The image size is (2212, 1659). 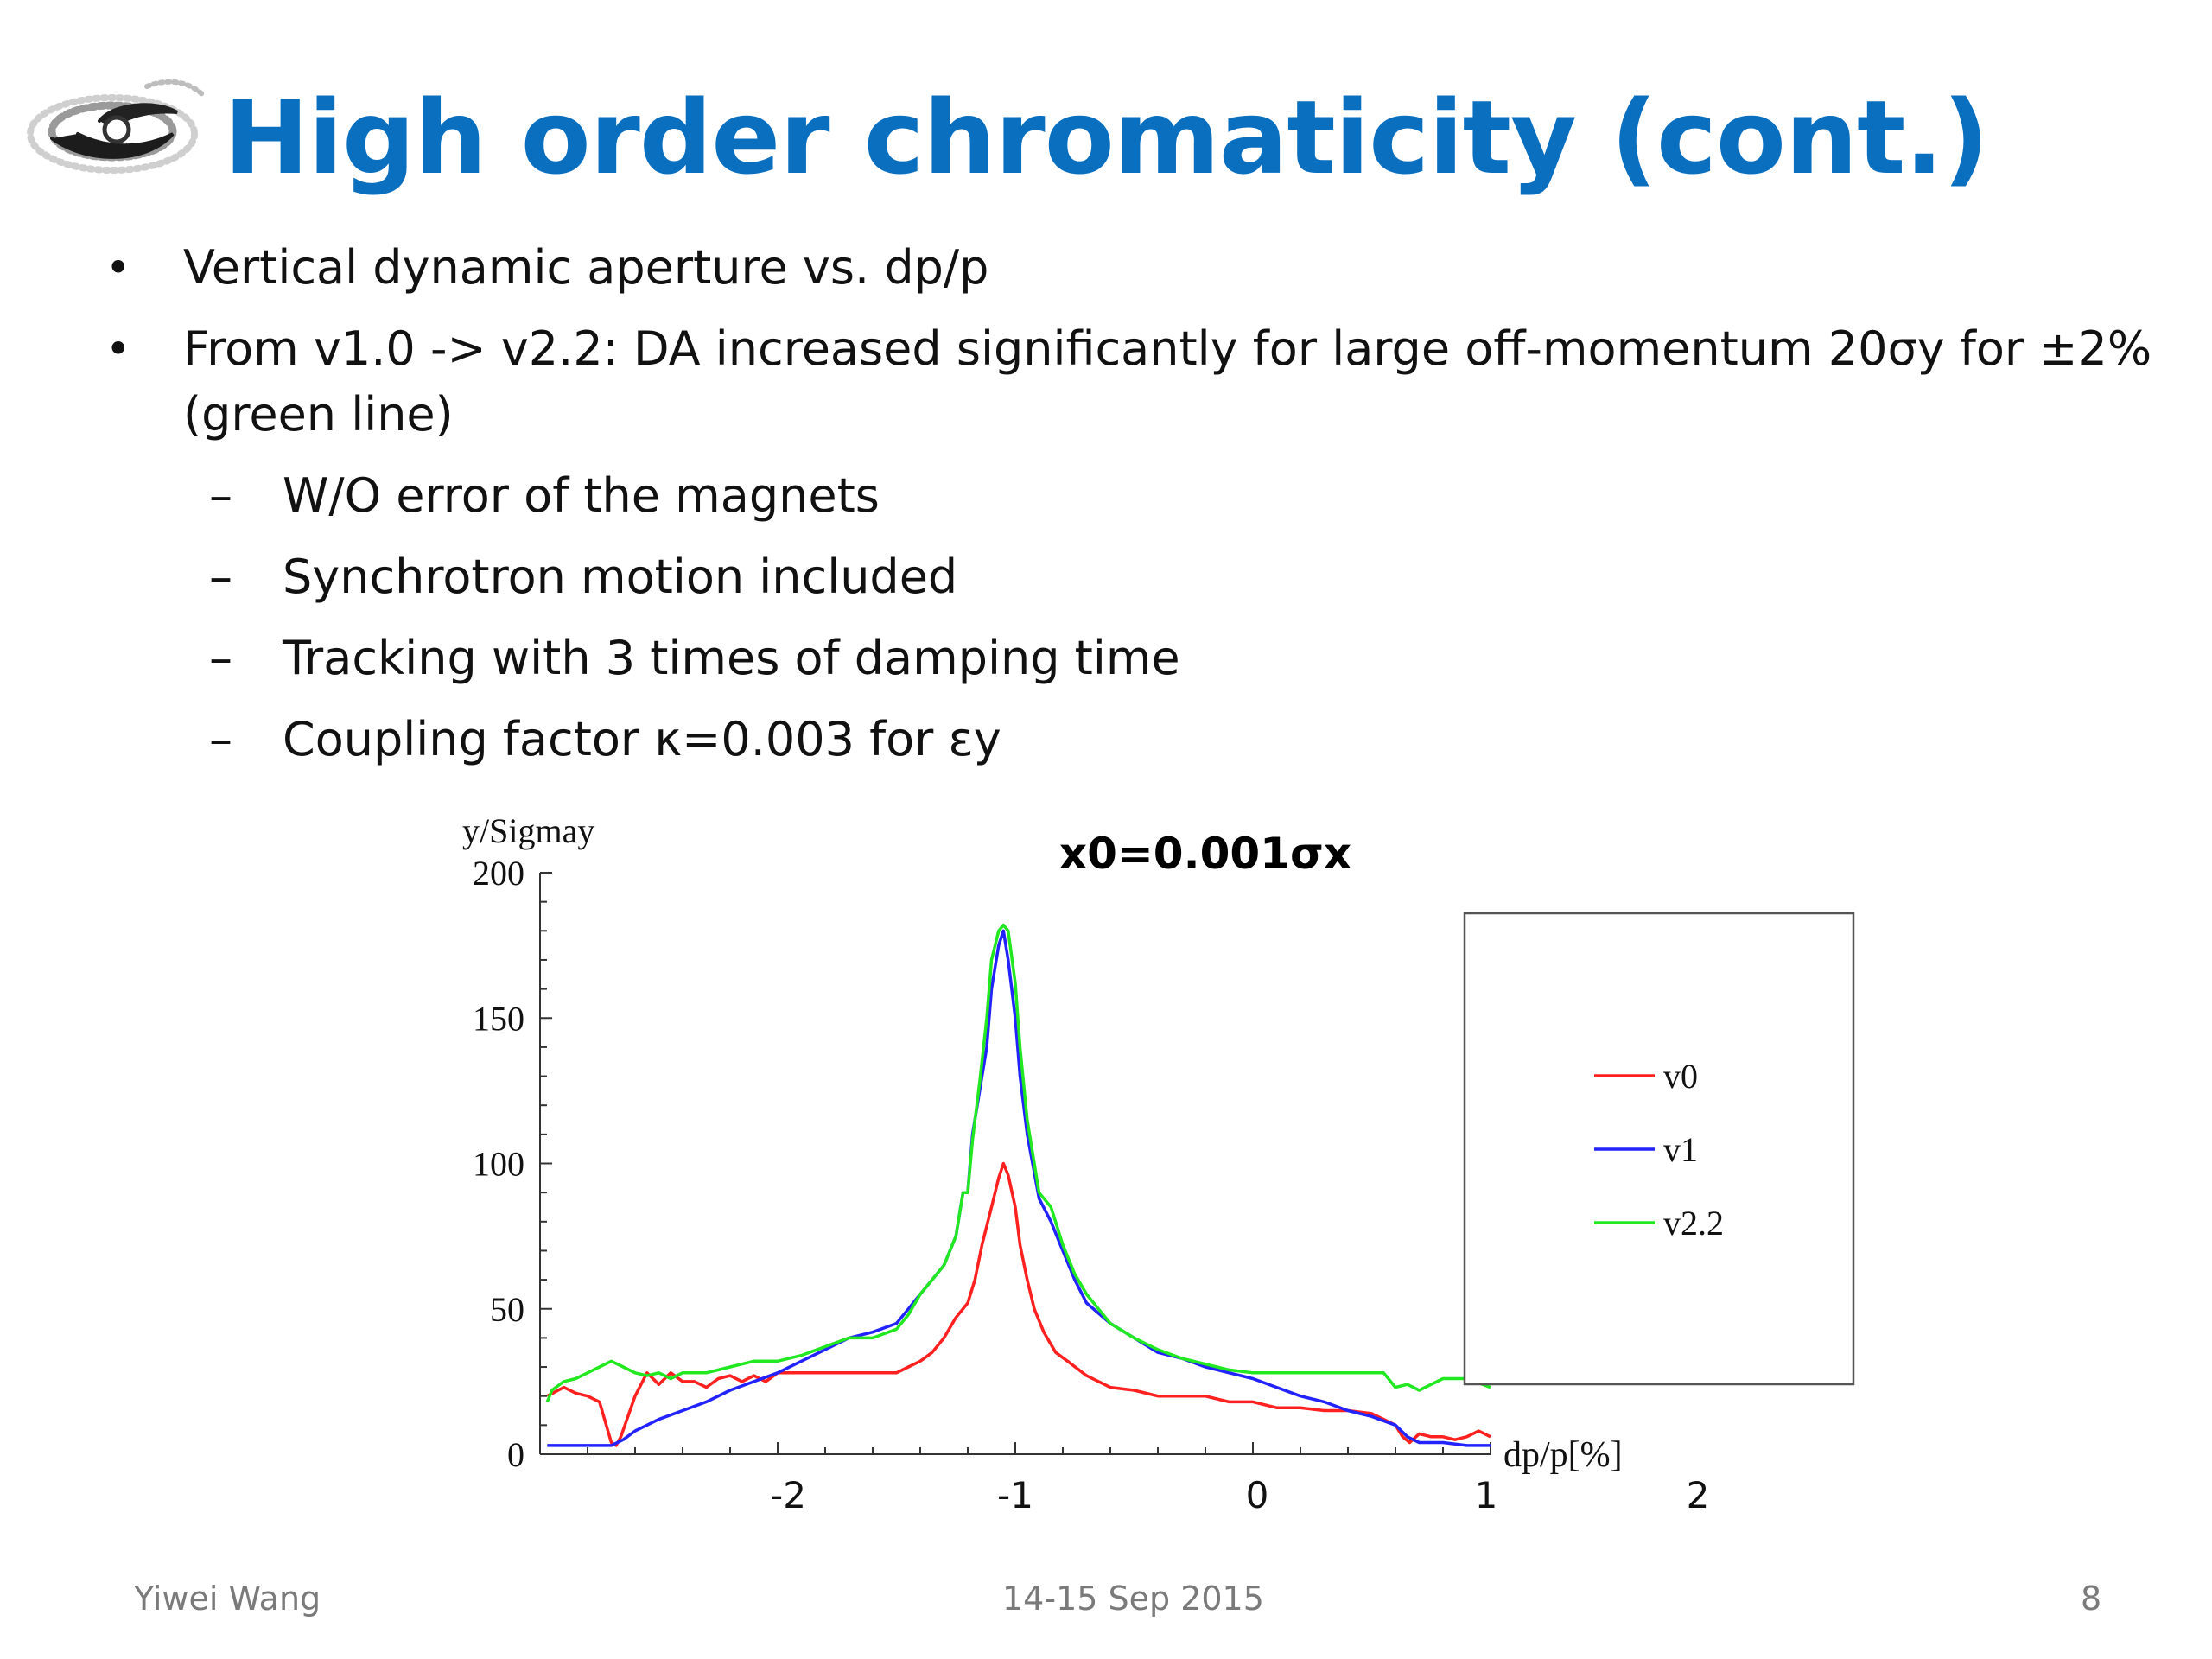 I want to click on footer-date: 14-15 Sep 2015, so click(x=1133, y=1599).